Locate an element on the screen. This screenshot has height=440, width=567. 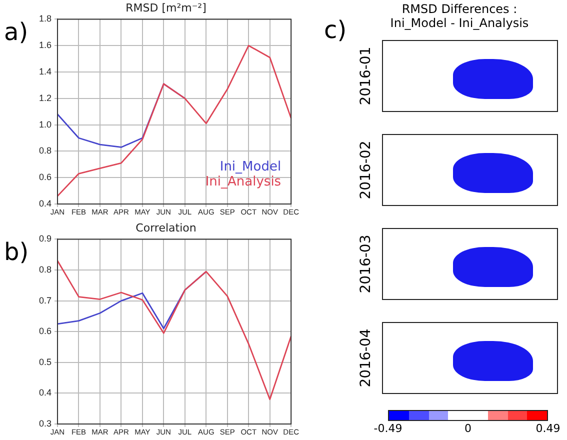
category-label: 2016-04 is located at coordinates (366, 358).